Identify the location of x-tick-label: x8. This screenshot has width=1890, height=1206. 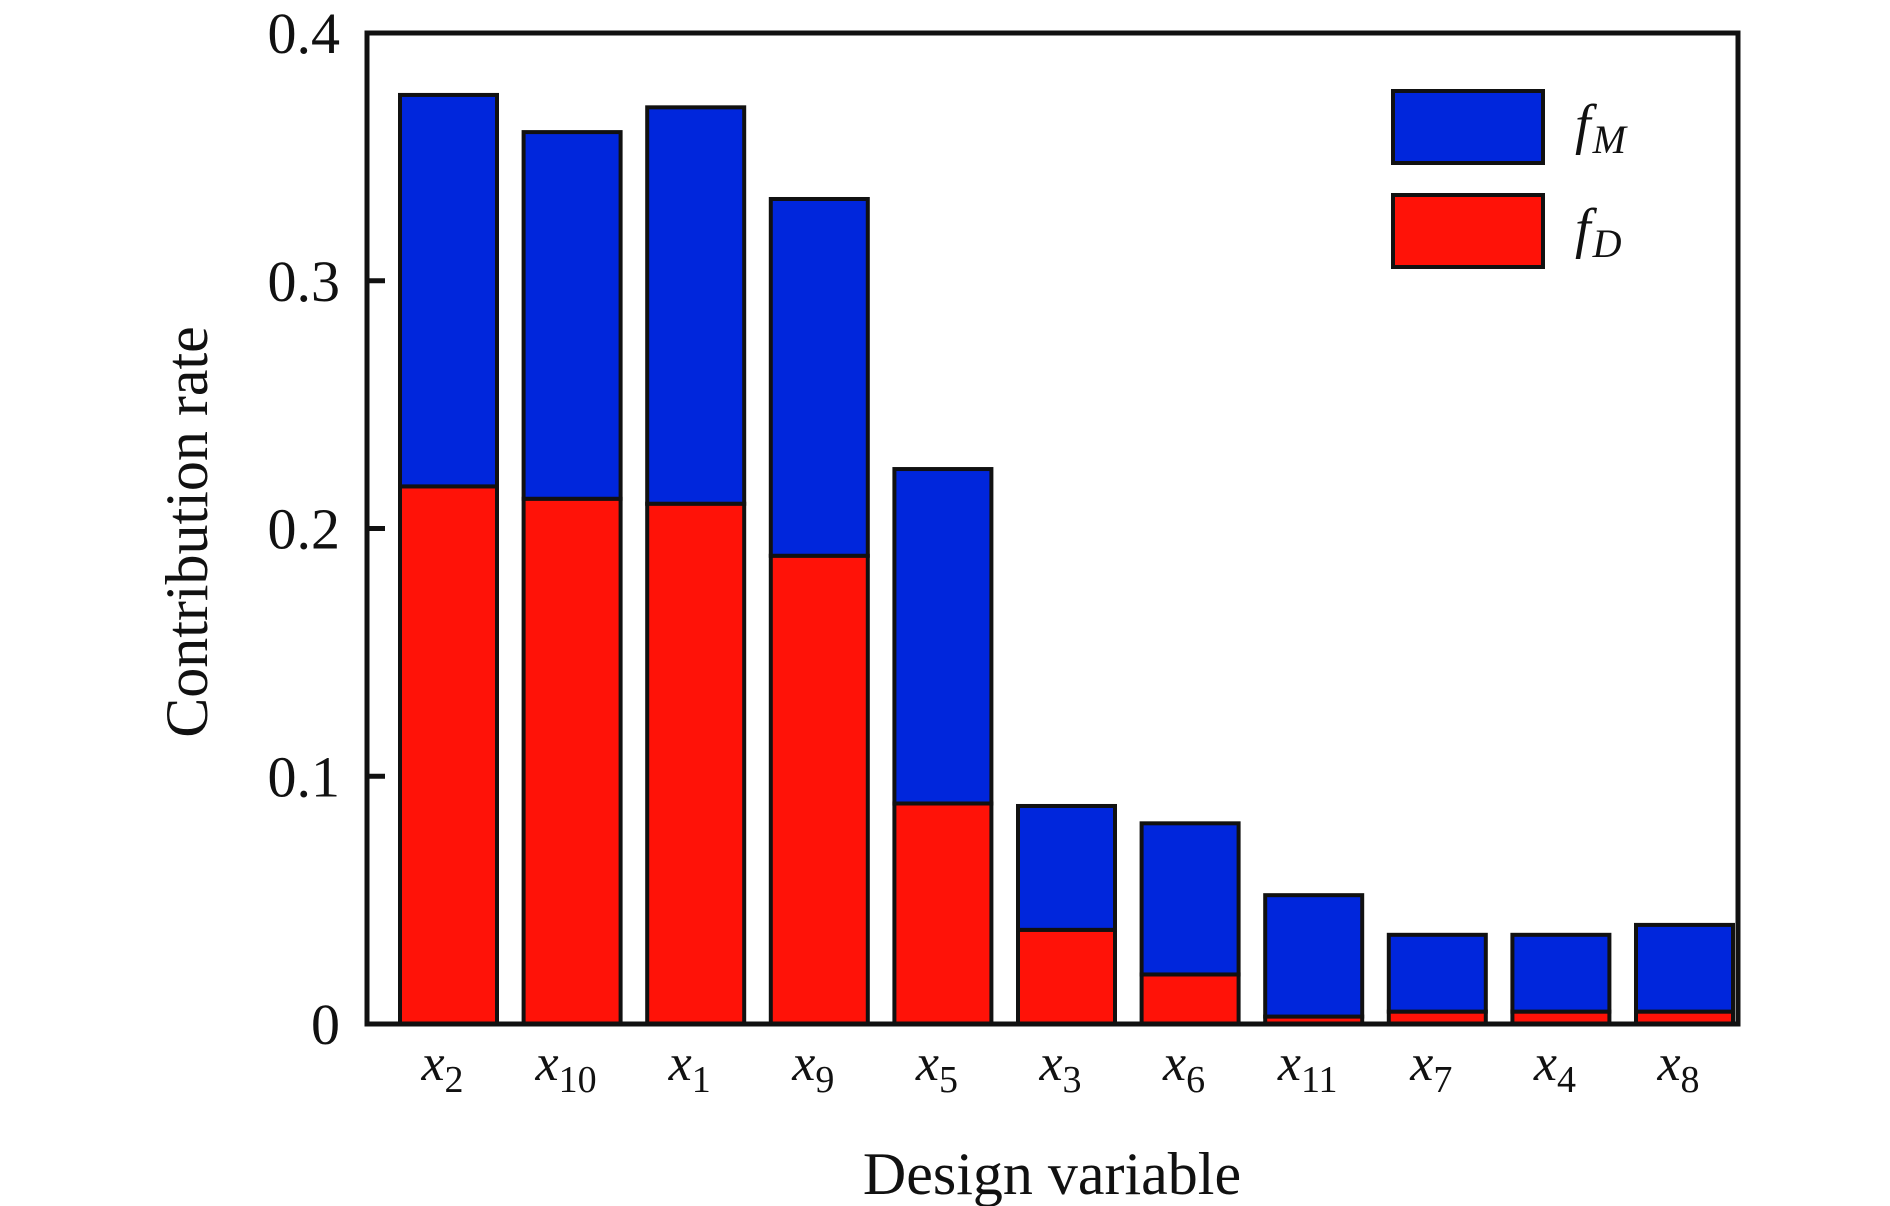
(1677, 1068).